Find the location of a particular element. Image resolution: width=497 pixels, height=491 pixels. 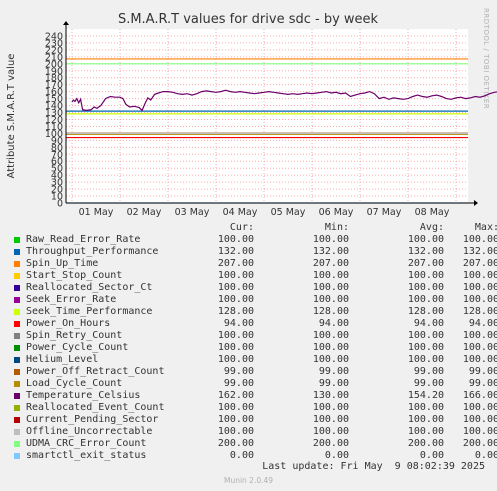

y-tick-label: 160 is located at coordinates (54, 92).